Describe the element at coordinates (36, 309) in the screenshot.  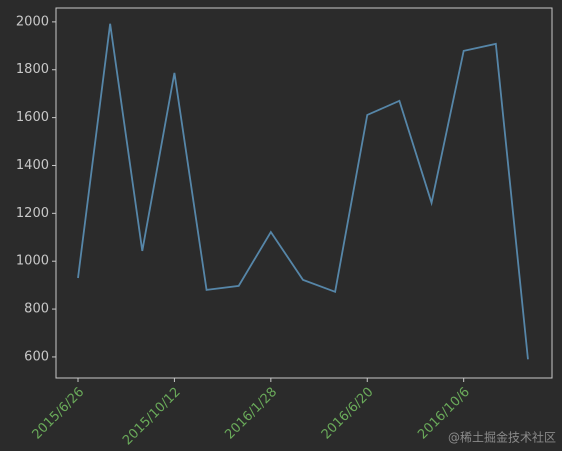
I see `y-tick-label: 800` at that location.